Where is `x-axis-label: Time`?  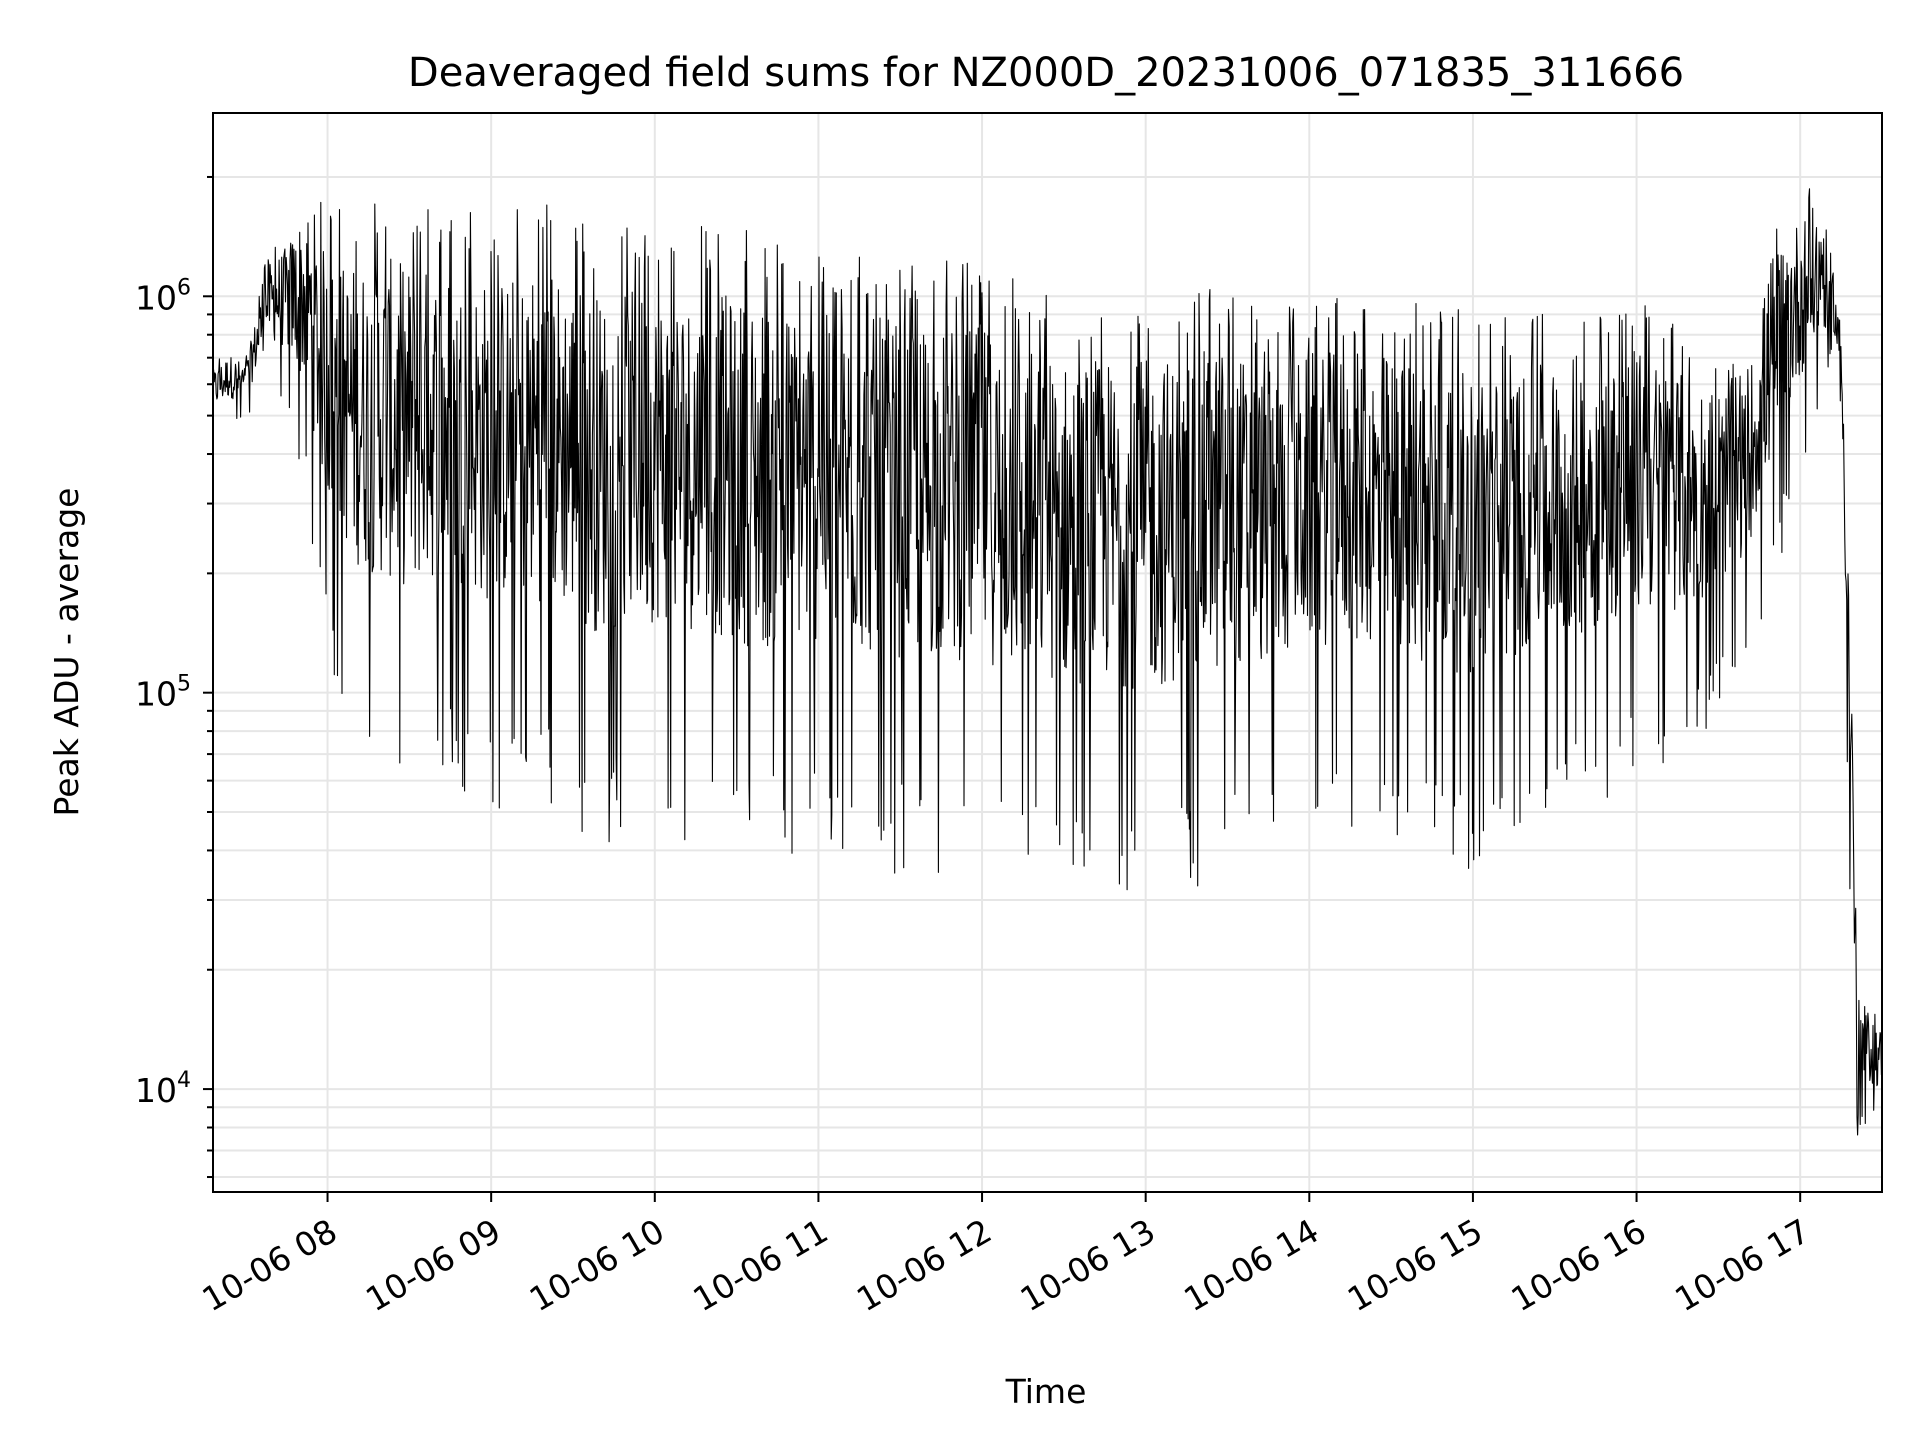 x-axis-label: Time is located at coordinates (1046, 1391).